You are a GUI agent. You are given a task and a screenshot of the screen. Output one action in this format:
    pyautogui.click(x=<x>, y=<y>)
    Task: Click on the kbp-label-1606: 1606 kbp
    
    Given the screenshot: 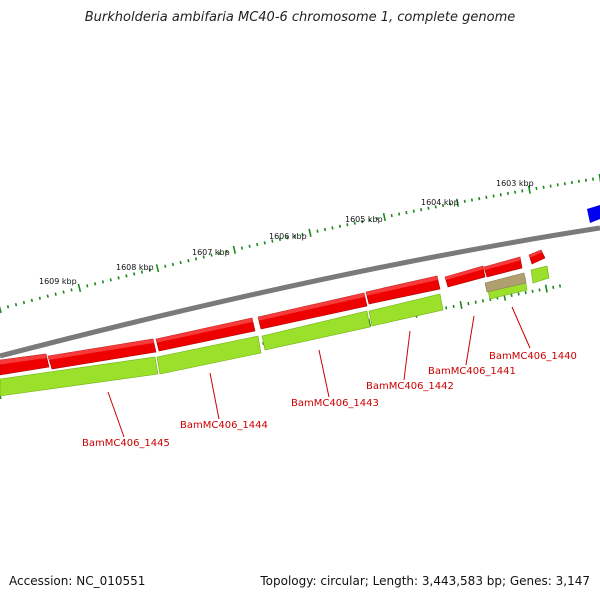 What is the action you would take?
    pyautogui.click(x=288, y=236)
    